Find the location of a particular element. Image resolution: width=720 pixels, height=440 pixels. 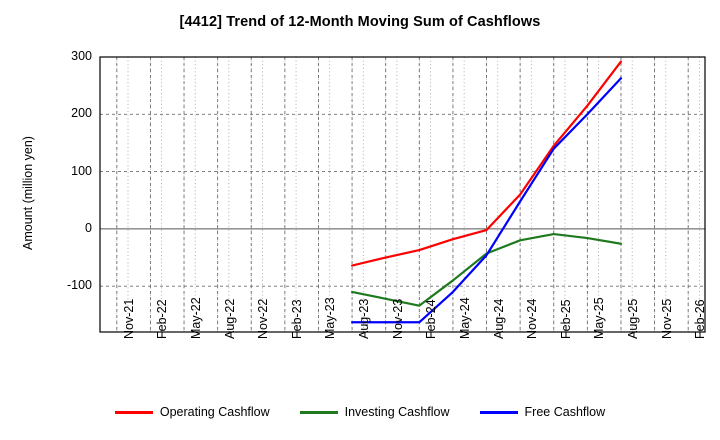

y-tick-label: 300 is located at coordinates (81, 56).